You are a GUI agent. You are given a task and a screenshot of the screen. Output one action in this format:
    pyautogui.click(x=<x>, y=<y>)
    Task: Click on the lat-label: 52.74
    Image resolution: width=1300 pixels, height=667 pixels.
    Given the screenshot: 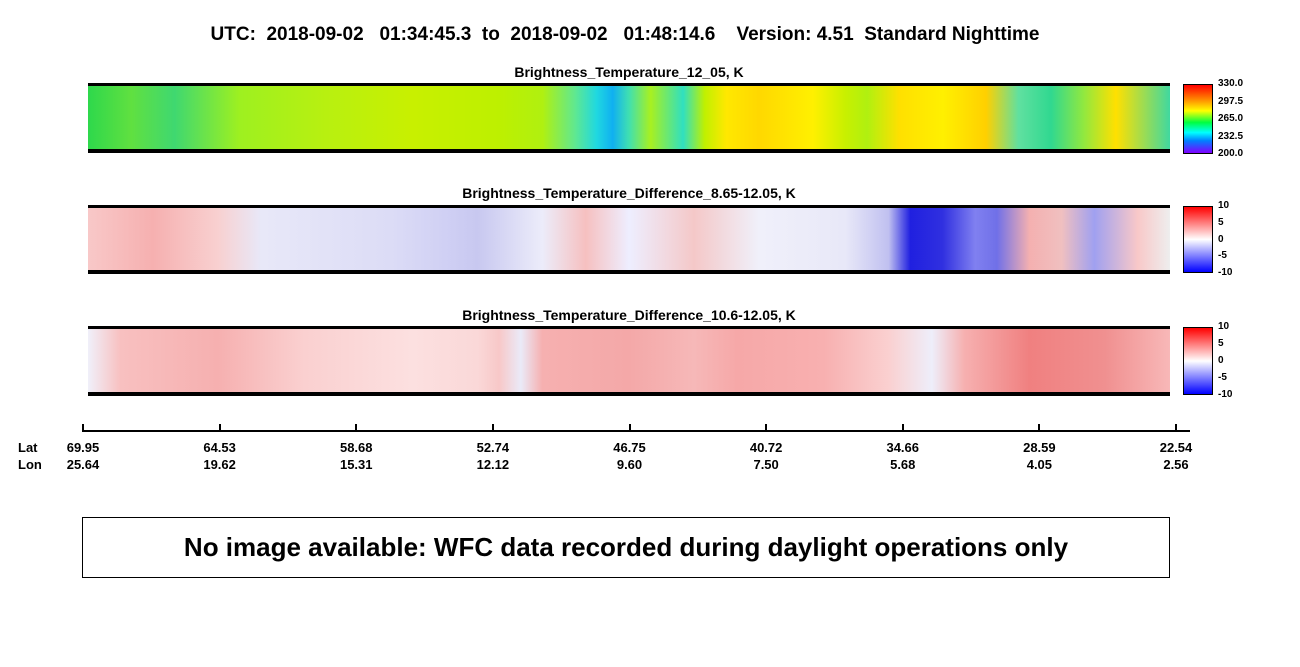 What is the action you would take?
    pyautogui.click(x=493, y=447)
    